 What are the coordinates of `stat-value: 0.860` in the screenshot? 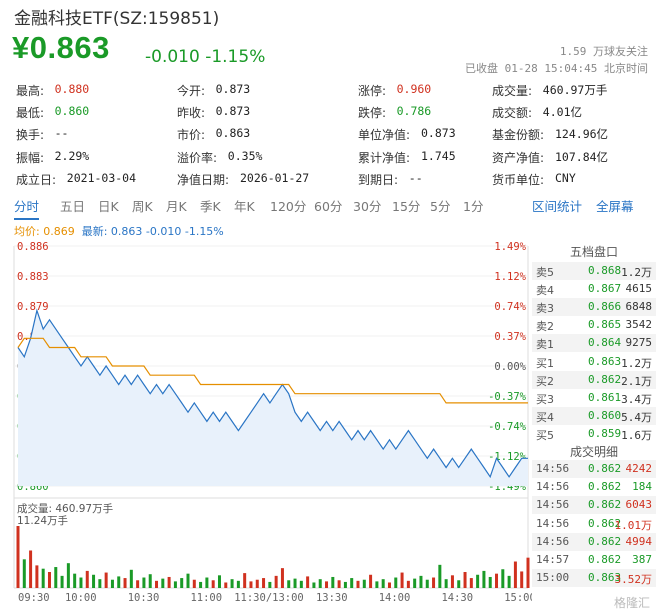 It's located at (72, 111).